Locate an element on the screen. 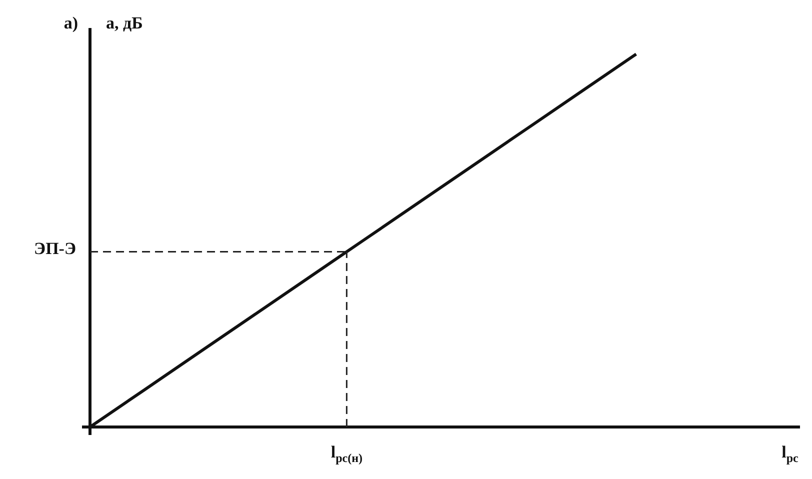  y-axis-title: a, дБ is located at coordinates (124, 22).